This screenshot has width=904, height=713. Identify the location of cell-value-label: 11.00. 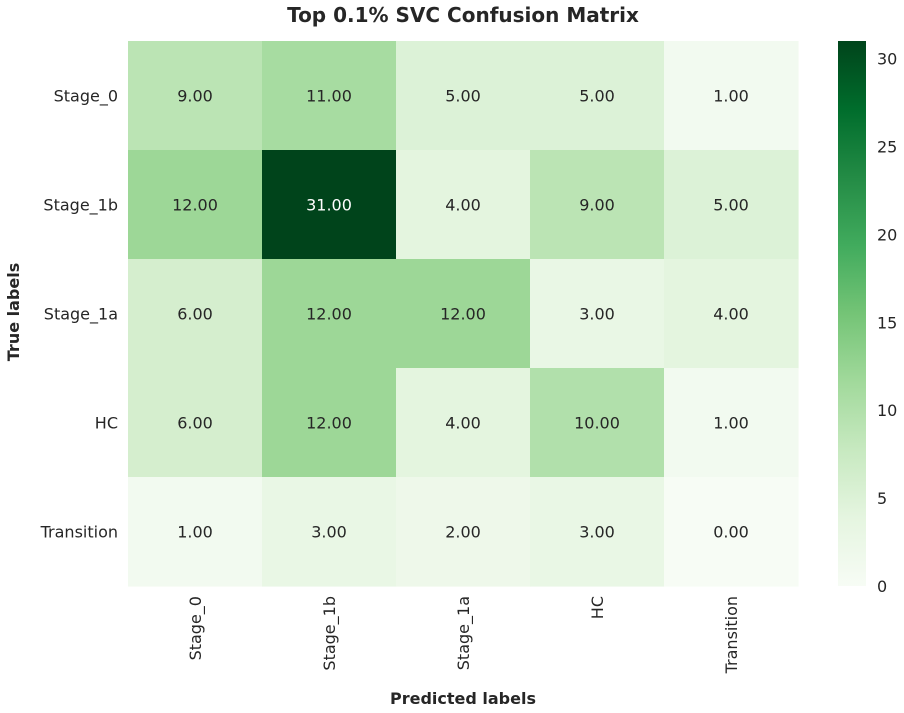
(329, 96).